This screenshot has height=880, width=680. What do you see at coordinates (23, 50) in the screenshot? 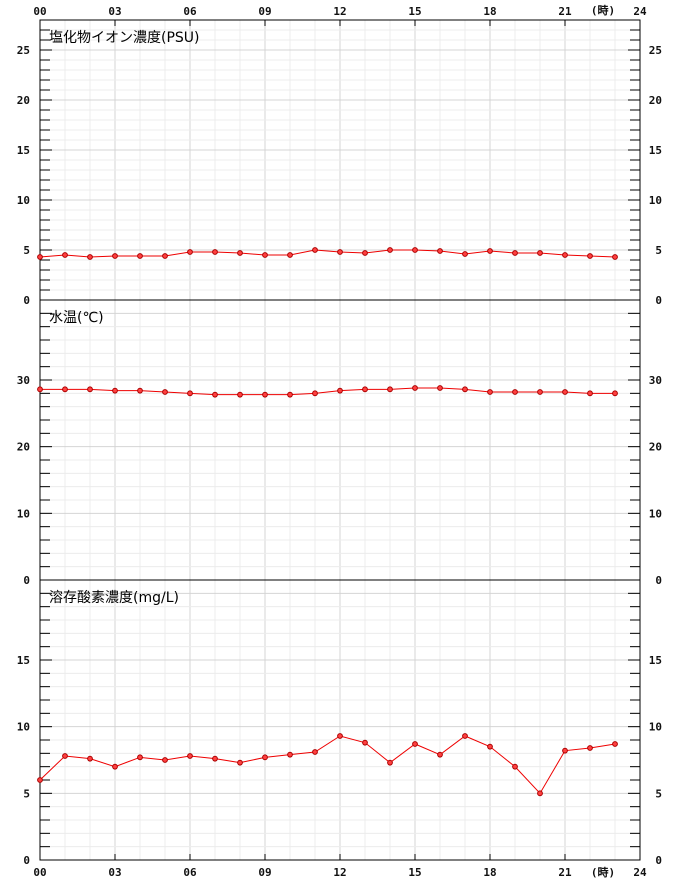
I see `y-tick-label-left: 25` at bounding box center [23, 50].